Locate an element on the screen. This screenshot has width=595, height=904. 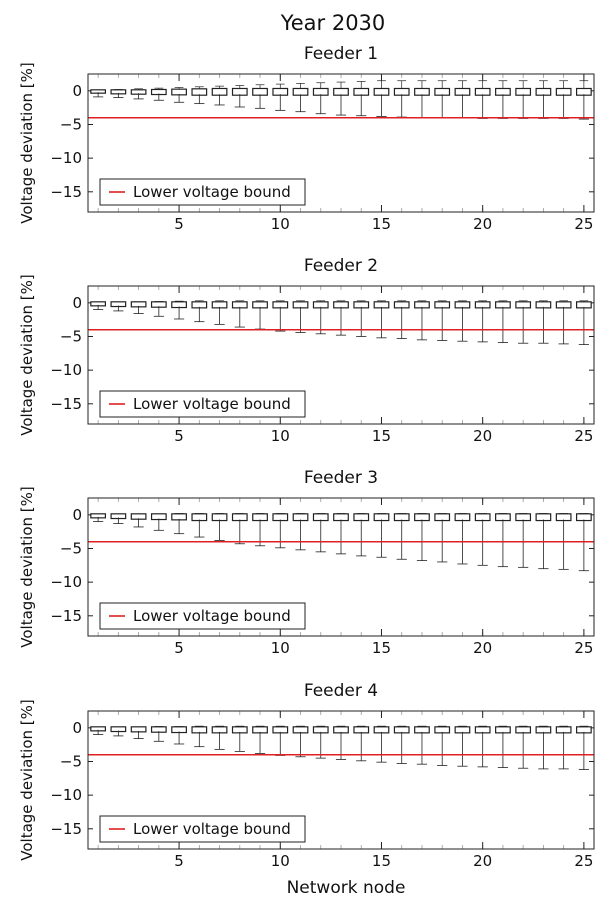
panel-title: Feeder 2 is located at coordinates (341, 266).